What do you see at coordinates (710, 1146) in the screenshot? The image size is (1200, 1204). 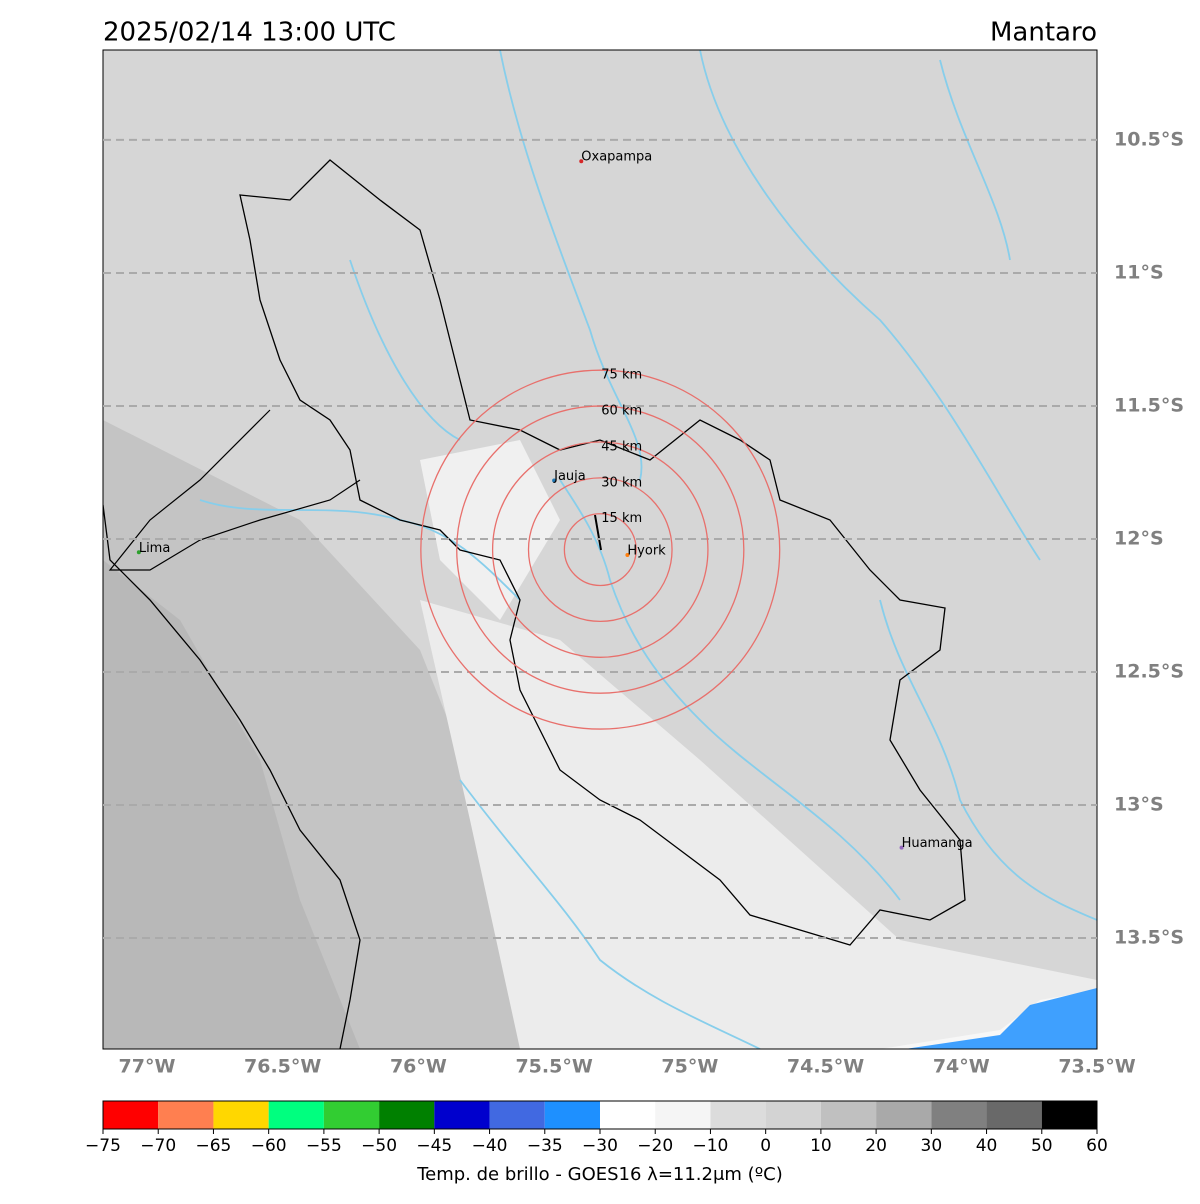 I see `colorbar-tick-label: −10` at bounding box center [710, 1146].